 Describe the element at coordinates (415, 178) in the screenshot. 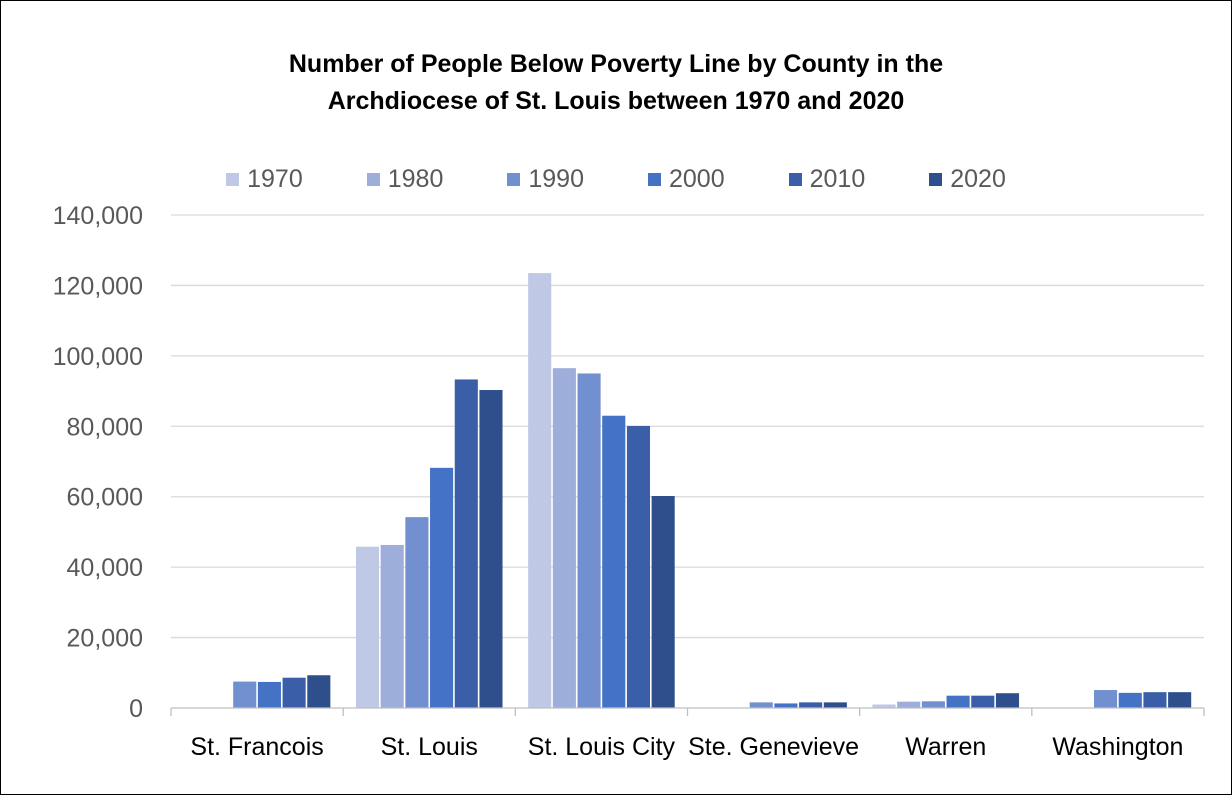

I see `legend-label: 1980` at that location.